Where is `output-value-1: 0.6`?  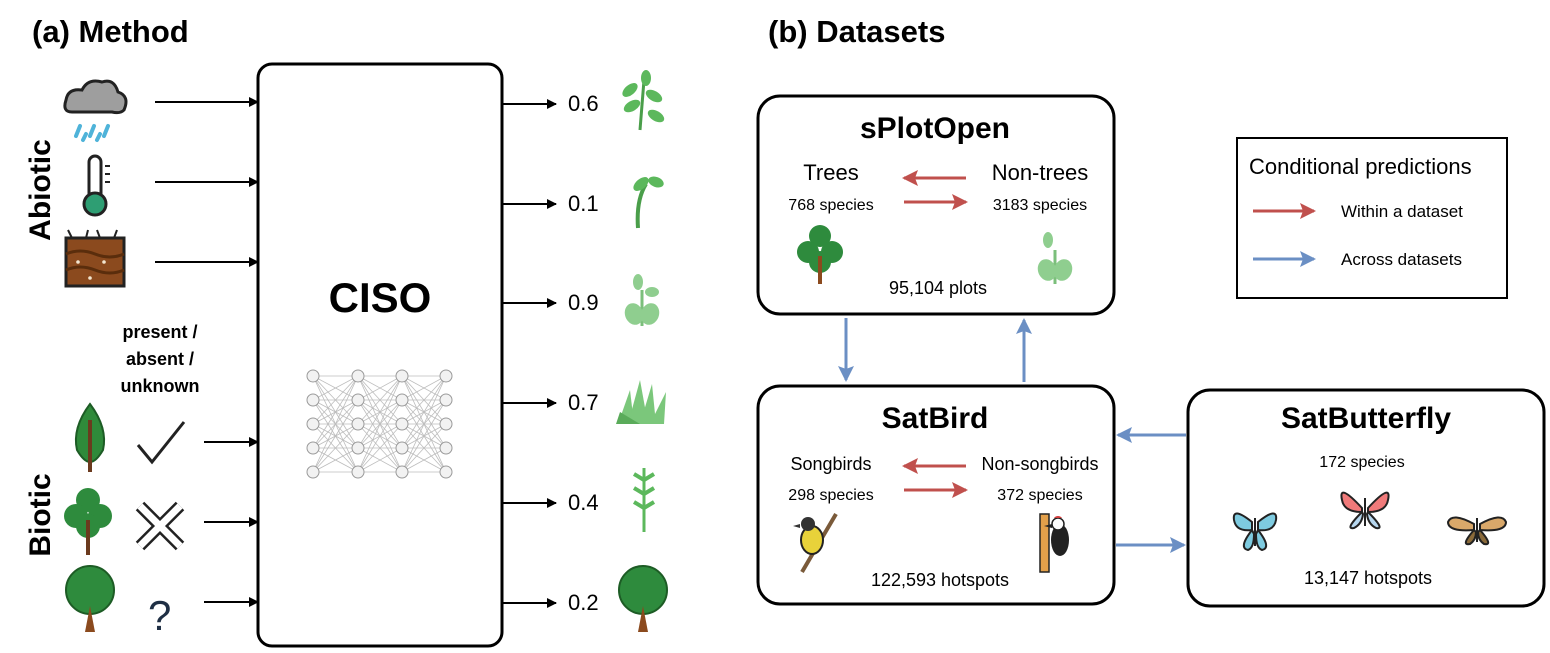 output-value-1: 0.6 is located at coordinates (583, 103).